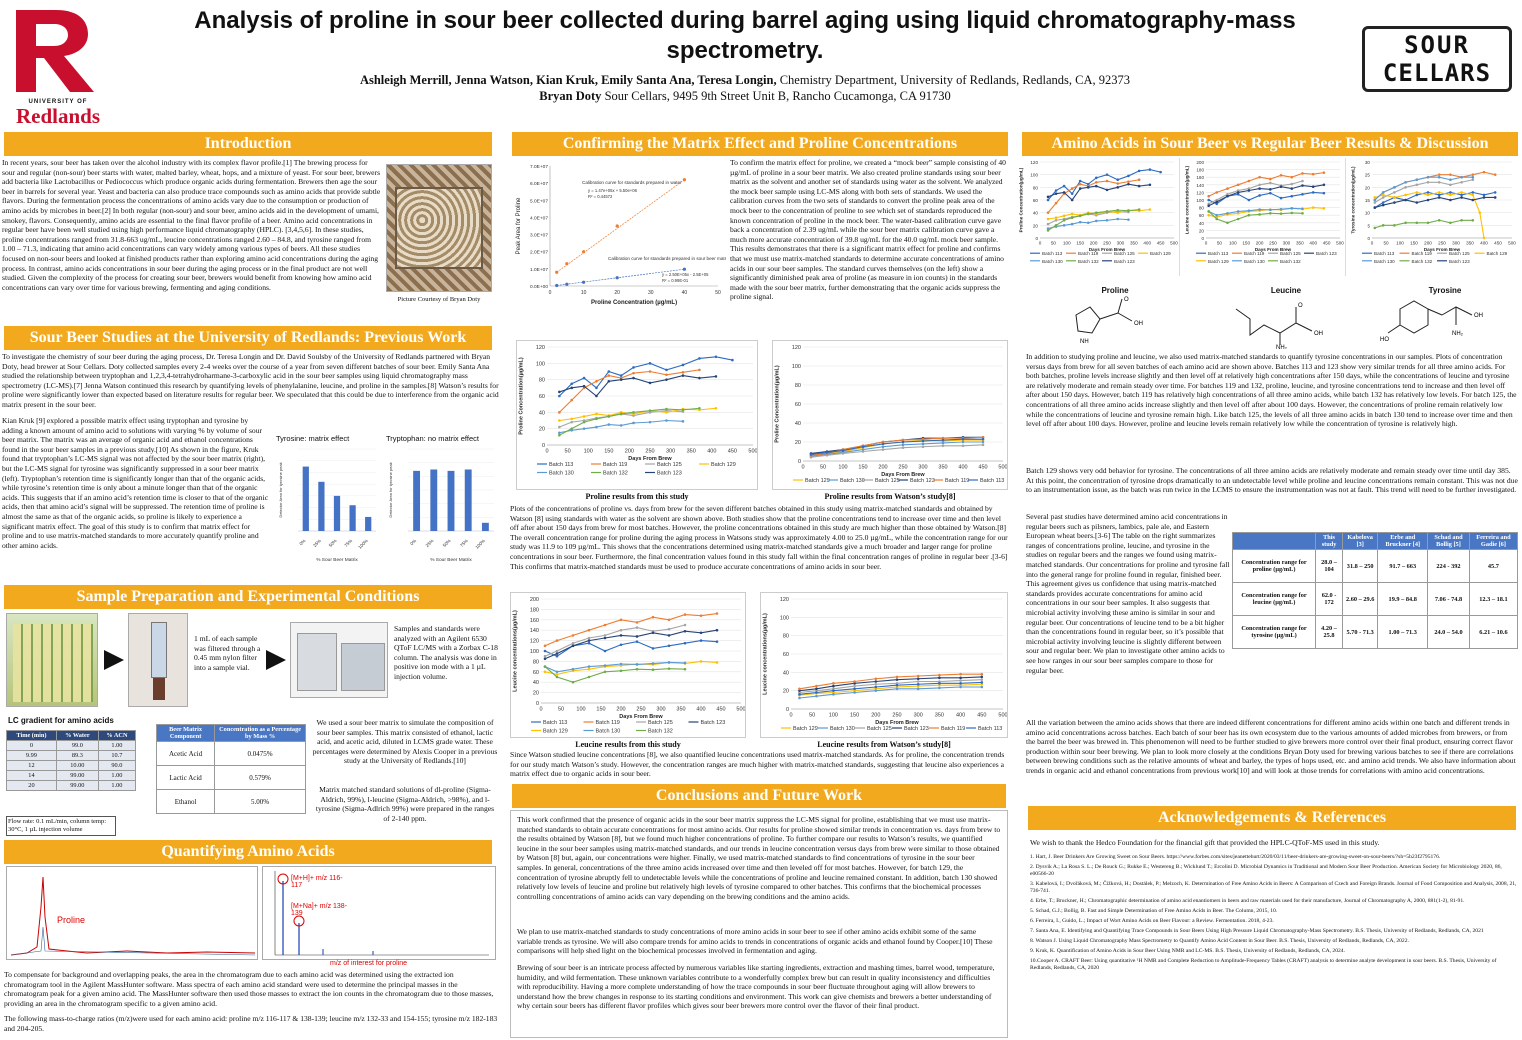 The height and width of the screenshot is (1040, 1522). I want to click on y-tick-label: 15, so click(1368, 200).